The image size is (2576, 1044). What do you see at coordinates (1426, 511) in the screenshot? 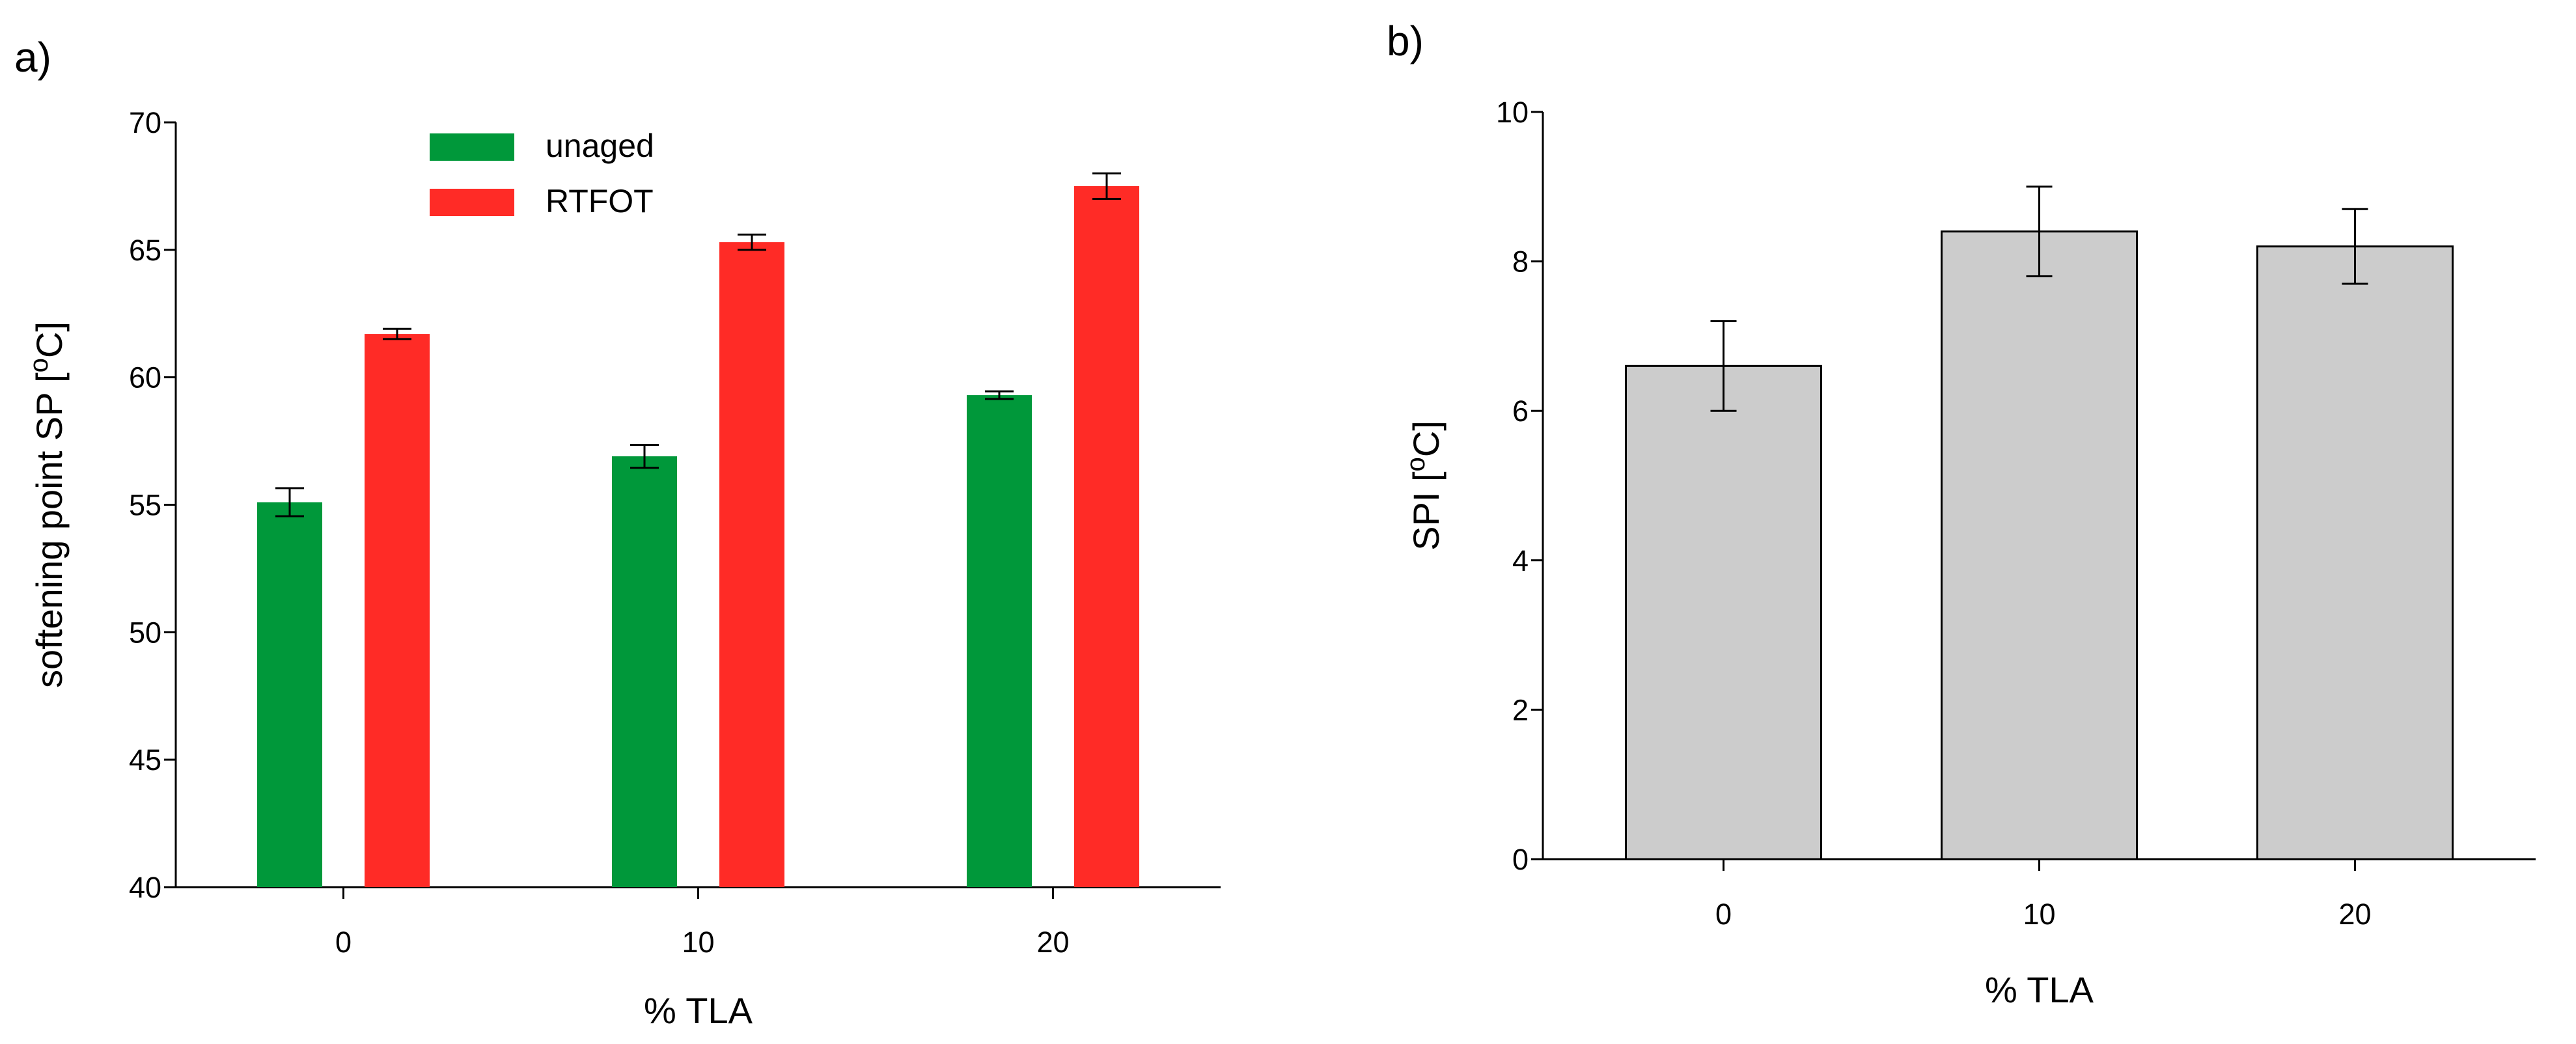
I see `y-axis-title-main: SPI [` at bounding box center [1426, 511].